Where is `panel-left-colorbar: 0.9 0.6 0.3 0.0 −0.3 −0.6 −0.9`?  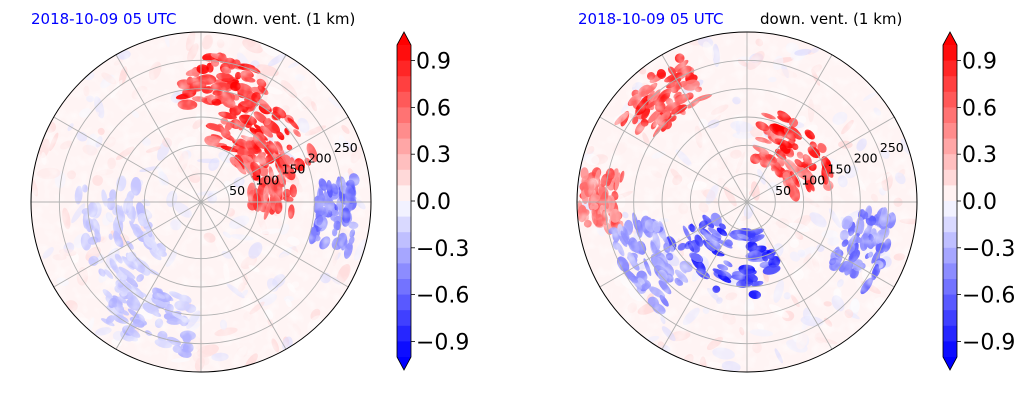 panel-left-colorbar: 0.9 0.6 0.3 0.0 −0.3 −0.6 −0.9 is located at coordinates (432, 201).